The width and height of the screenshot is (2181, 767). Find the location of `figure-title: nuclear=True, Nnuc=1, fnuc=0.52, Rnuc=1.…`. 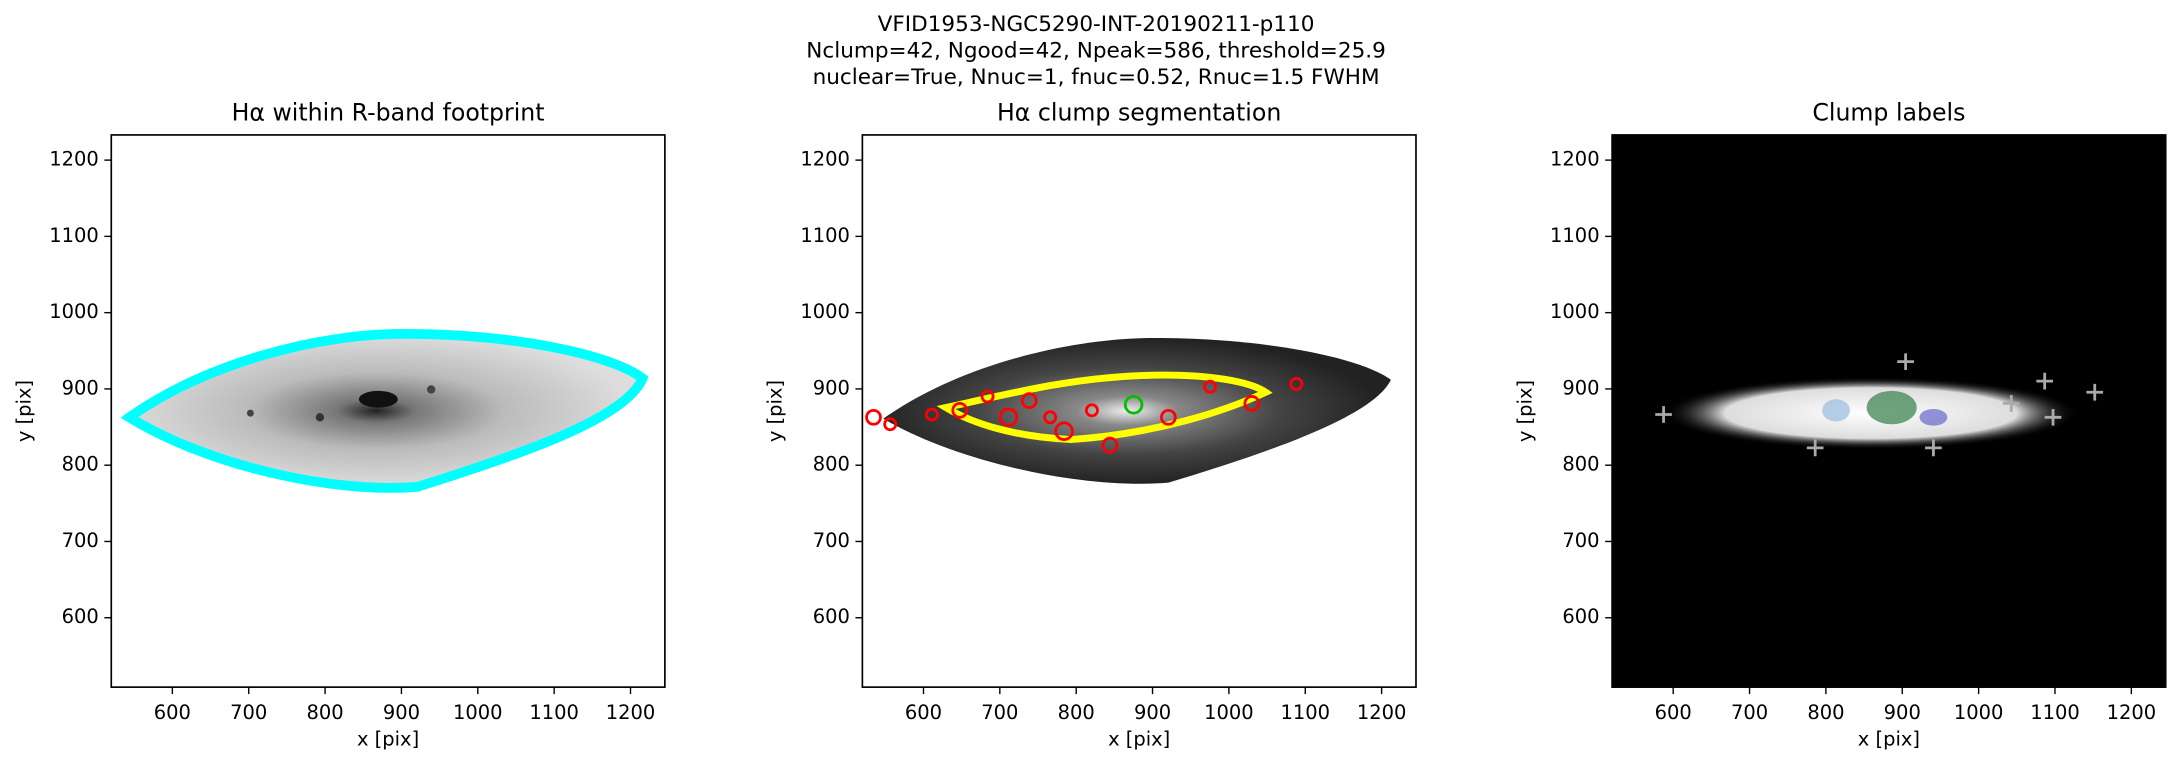

figure-title: nuclear=True, Nnuc=1, fnuc=0.52, Rnuc=1.… is located at coordinates (1096, 77).